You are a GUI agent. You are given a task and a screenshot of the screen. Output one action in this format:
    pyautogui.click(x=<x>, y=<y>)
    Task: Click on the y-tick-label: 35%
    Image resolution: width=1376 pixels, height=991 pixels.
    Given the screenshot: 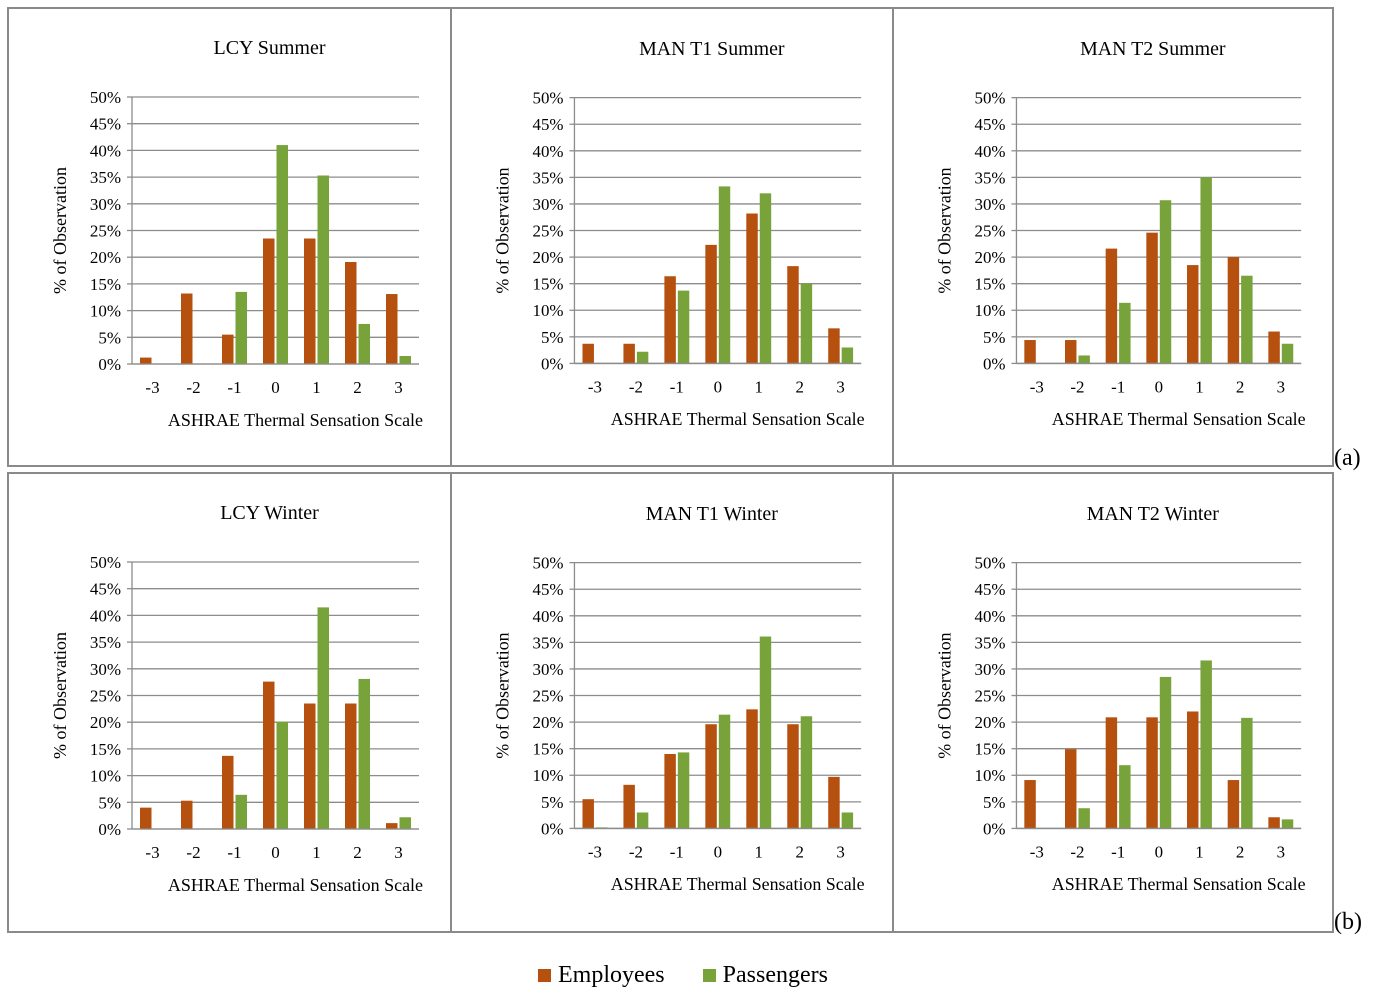 What is the action you would take?
    pyautogui.click(x=989, y=642)
    